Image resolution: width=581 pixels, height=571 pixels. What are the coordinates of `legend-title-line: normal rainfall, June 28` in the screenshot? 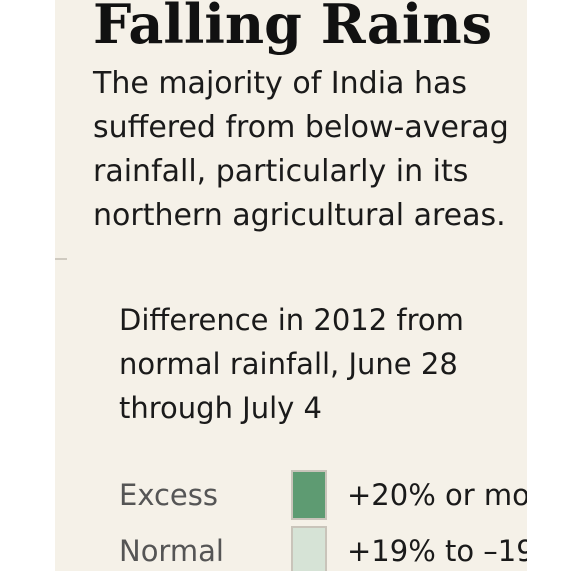 It's located at (288, 364).